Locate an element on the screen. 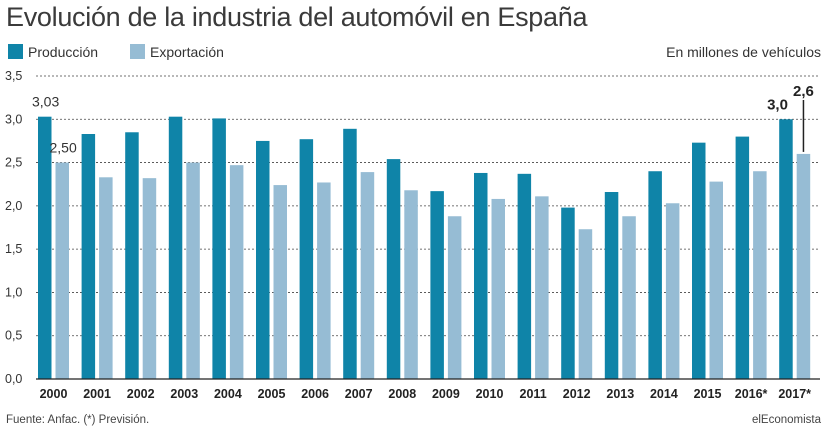 Image resolution: width=833 pixels, height=435 pixels. y-tick-label: 2,0 is located at coordinates (13, 206).